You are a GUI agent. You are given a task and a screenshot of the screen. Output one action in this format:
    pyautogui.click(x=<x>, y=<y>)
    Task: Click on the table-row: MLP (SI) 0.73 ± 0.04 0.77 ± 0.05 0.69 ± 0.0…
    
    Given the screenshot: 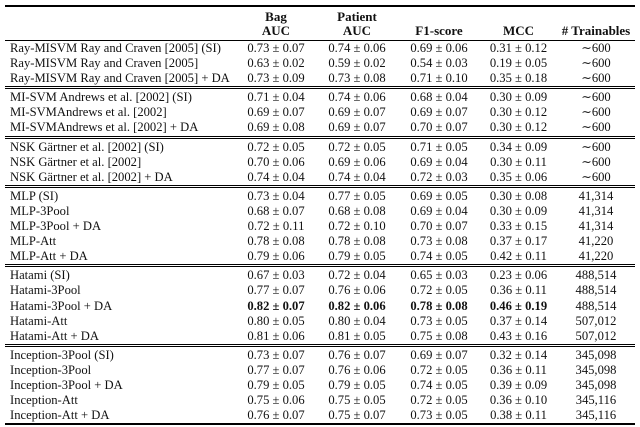 What is the action you would take?
    pyautogui.click(x=320, y=194)
    